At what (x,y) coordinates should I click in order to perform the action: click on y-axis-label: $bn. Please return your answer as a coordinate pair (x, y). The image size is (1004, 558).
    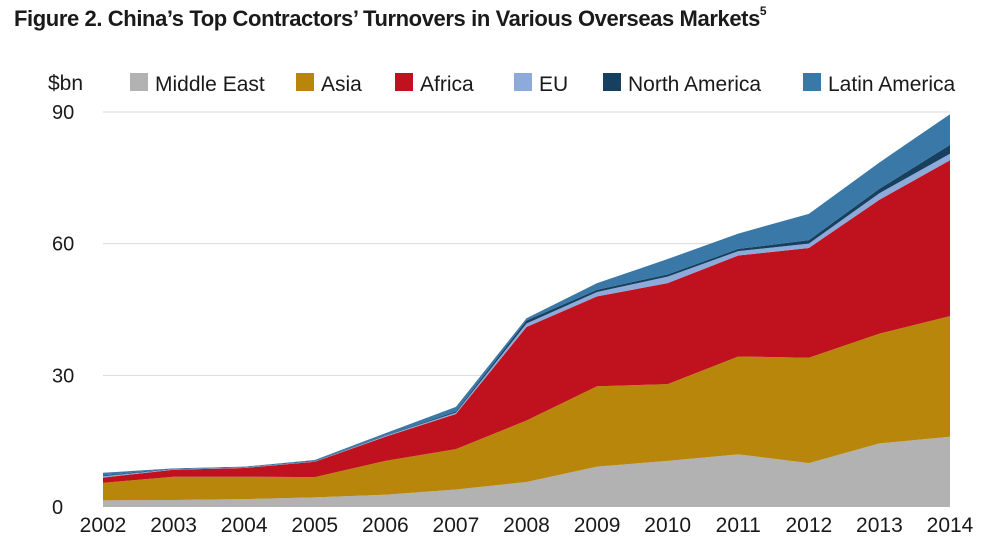
    Looking at the image, I should click on (65, 83).